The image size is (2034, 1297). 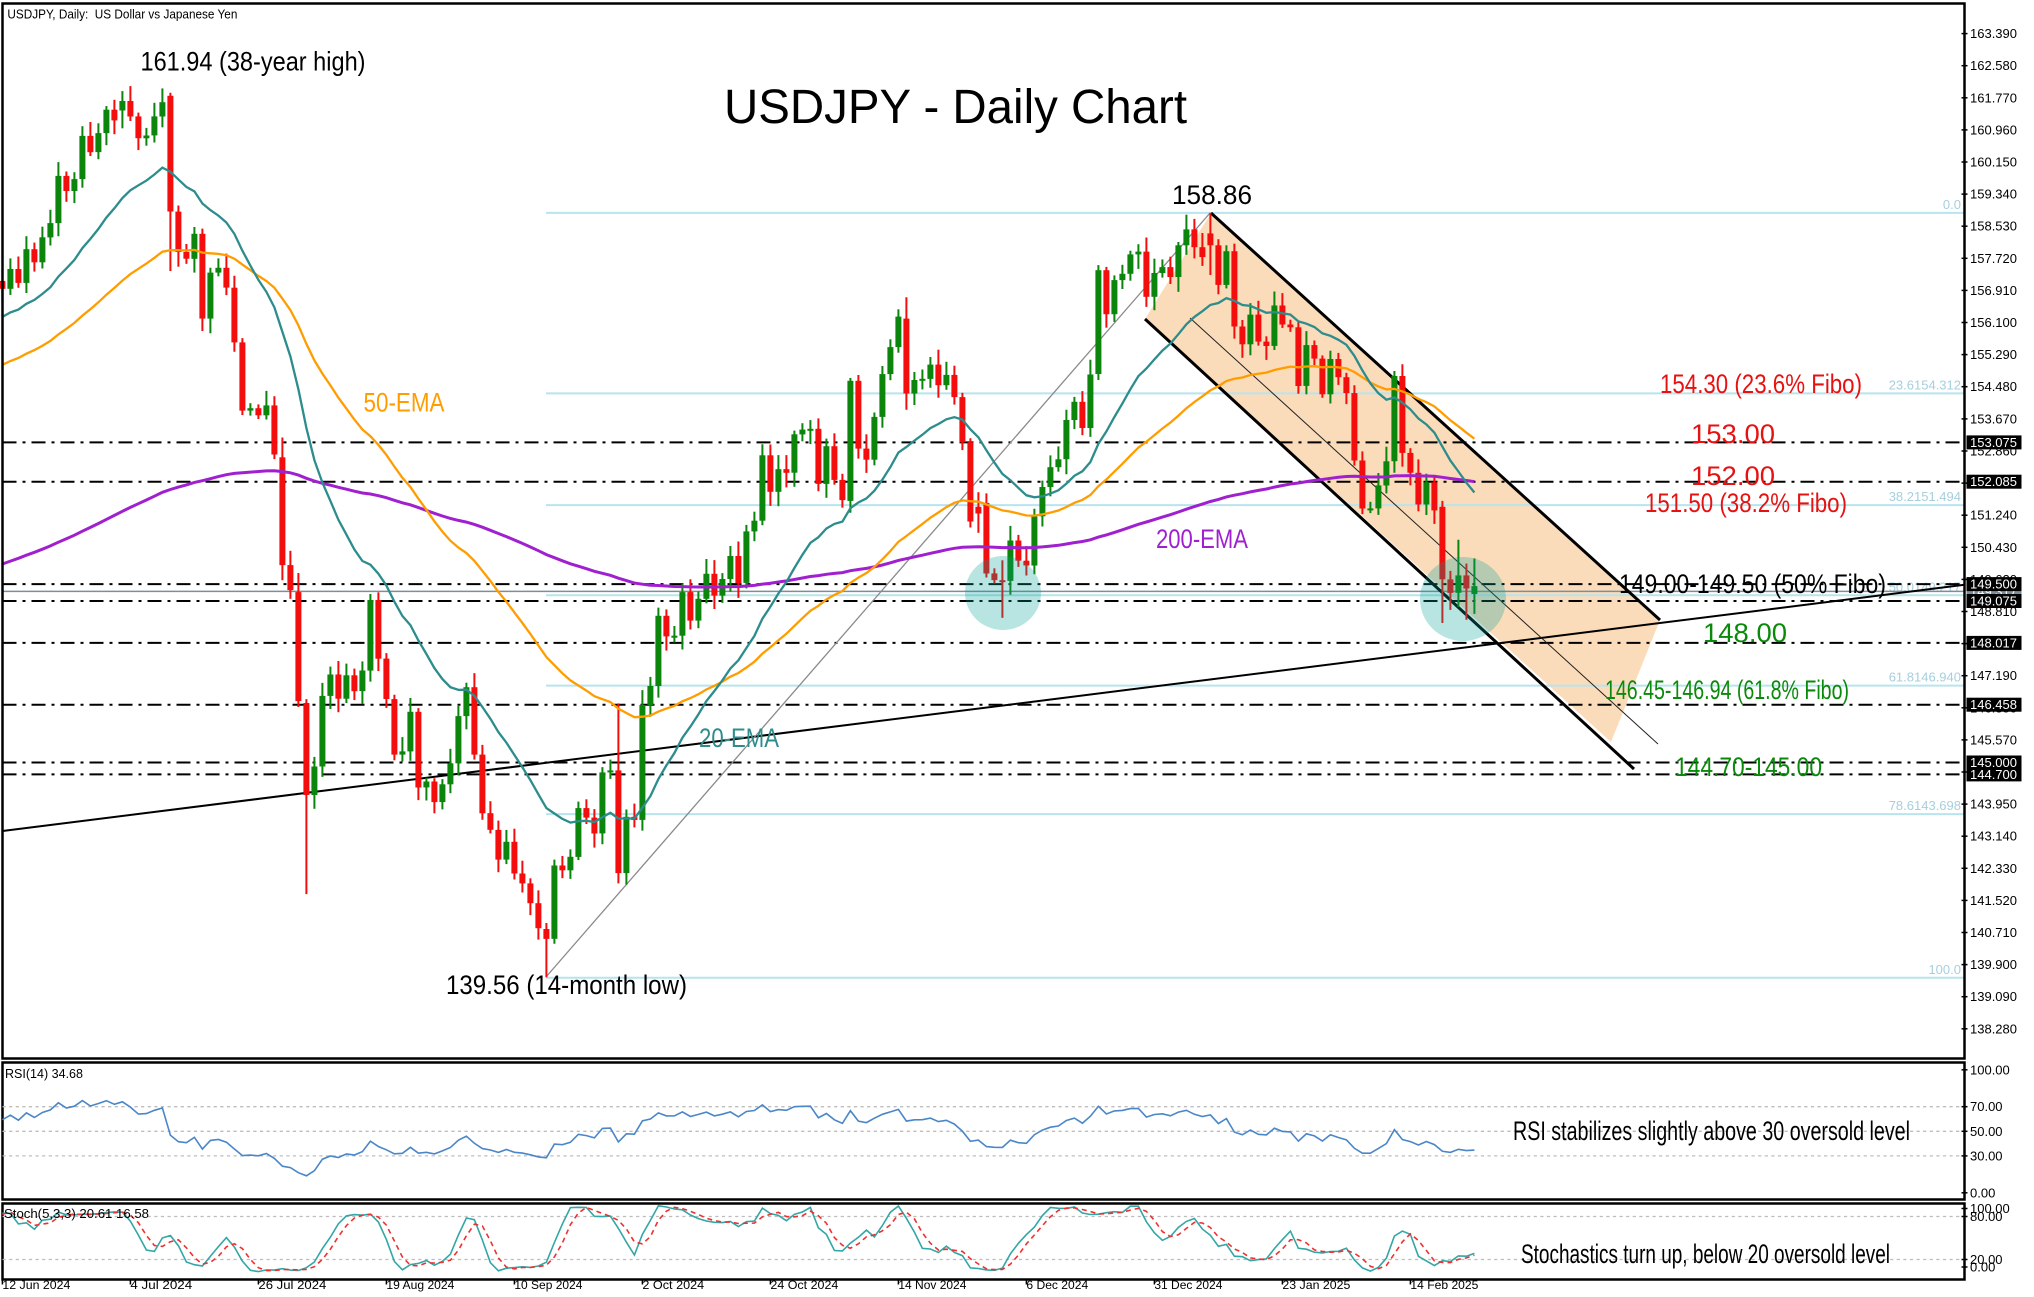 What do you see at coordinates (1993, 290) in the screenshot?
I see `svg-text: 156.910` at bounding box center [1993, 290].